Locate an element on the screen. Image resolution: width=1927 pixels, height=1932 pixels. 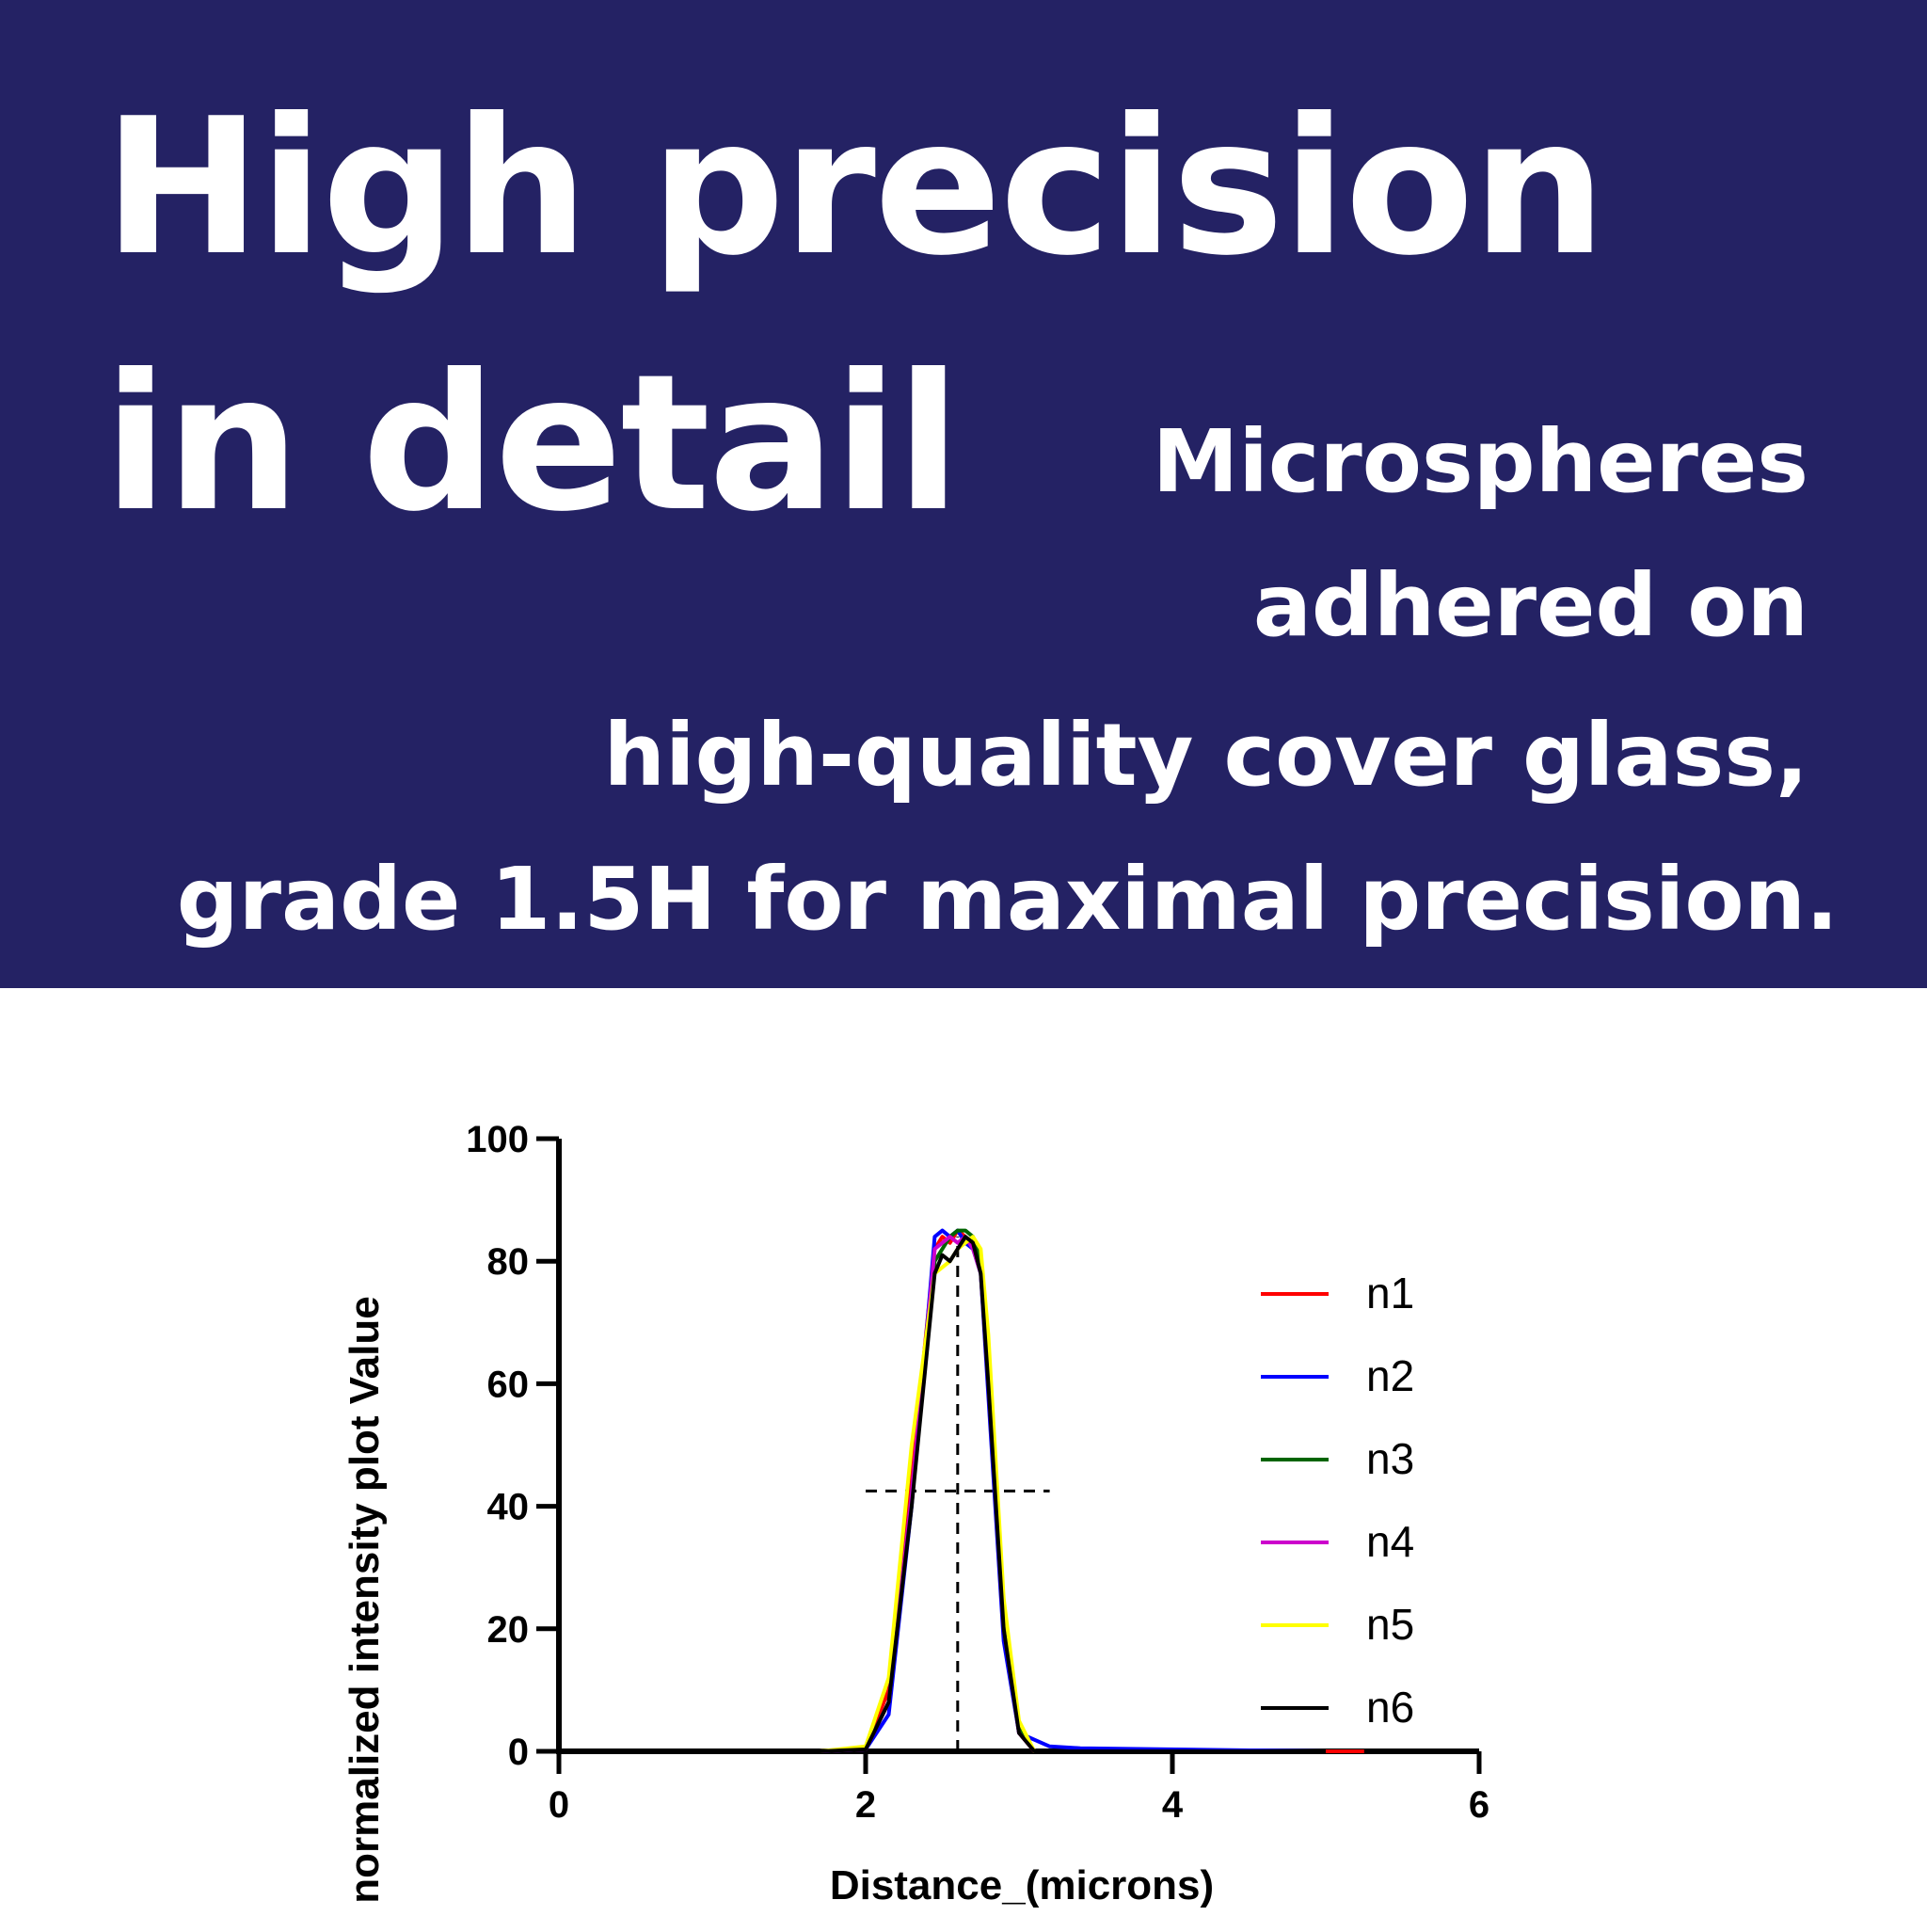
subtitle-line-4: grade 1.5H for maximal precision. is located at coordinates (1007, 899).